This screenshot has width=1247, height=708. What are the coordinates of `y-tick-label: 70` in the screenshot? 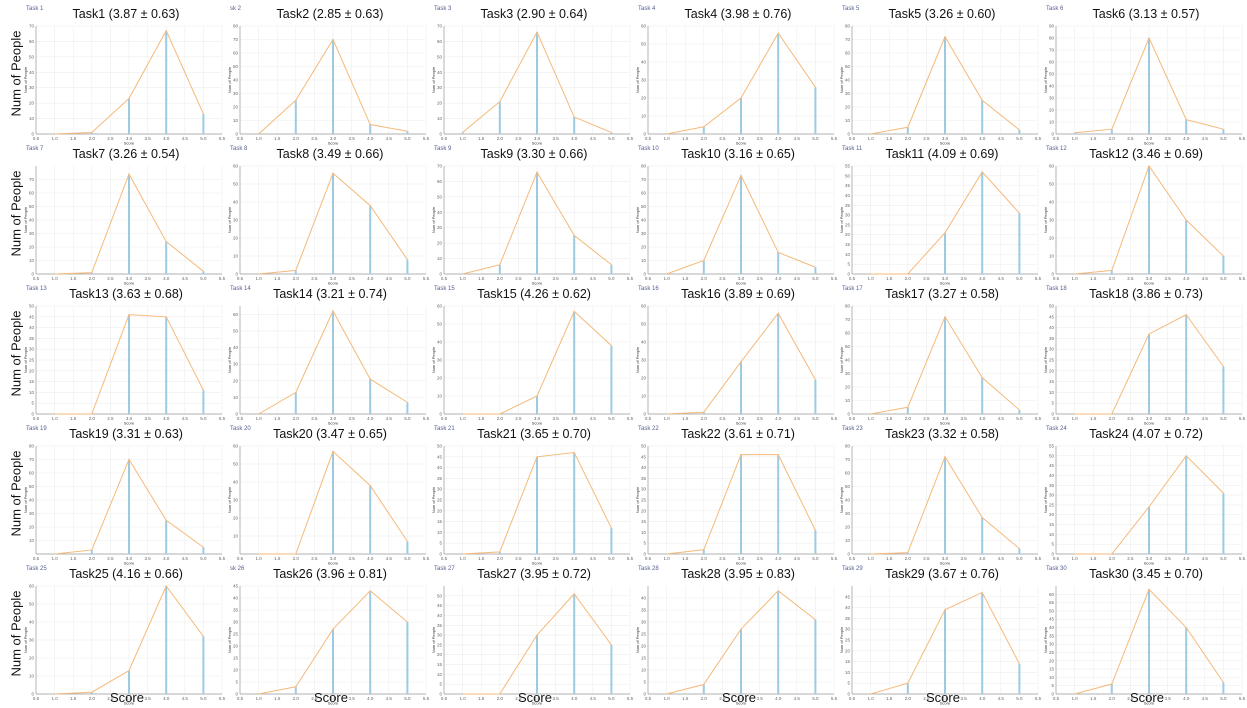 It's located at (32, 459).